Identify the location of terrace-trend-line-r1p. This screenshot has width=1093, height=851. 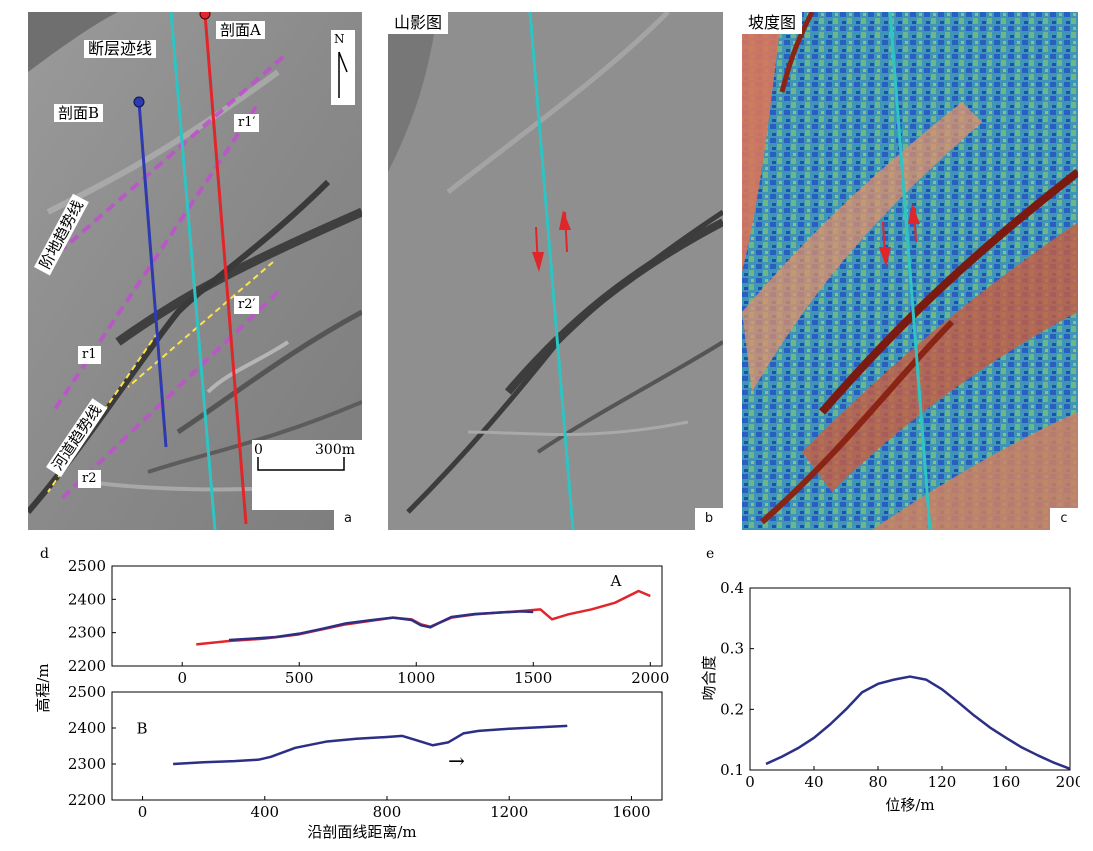
(165, 159).